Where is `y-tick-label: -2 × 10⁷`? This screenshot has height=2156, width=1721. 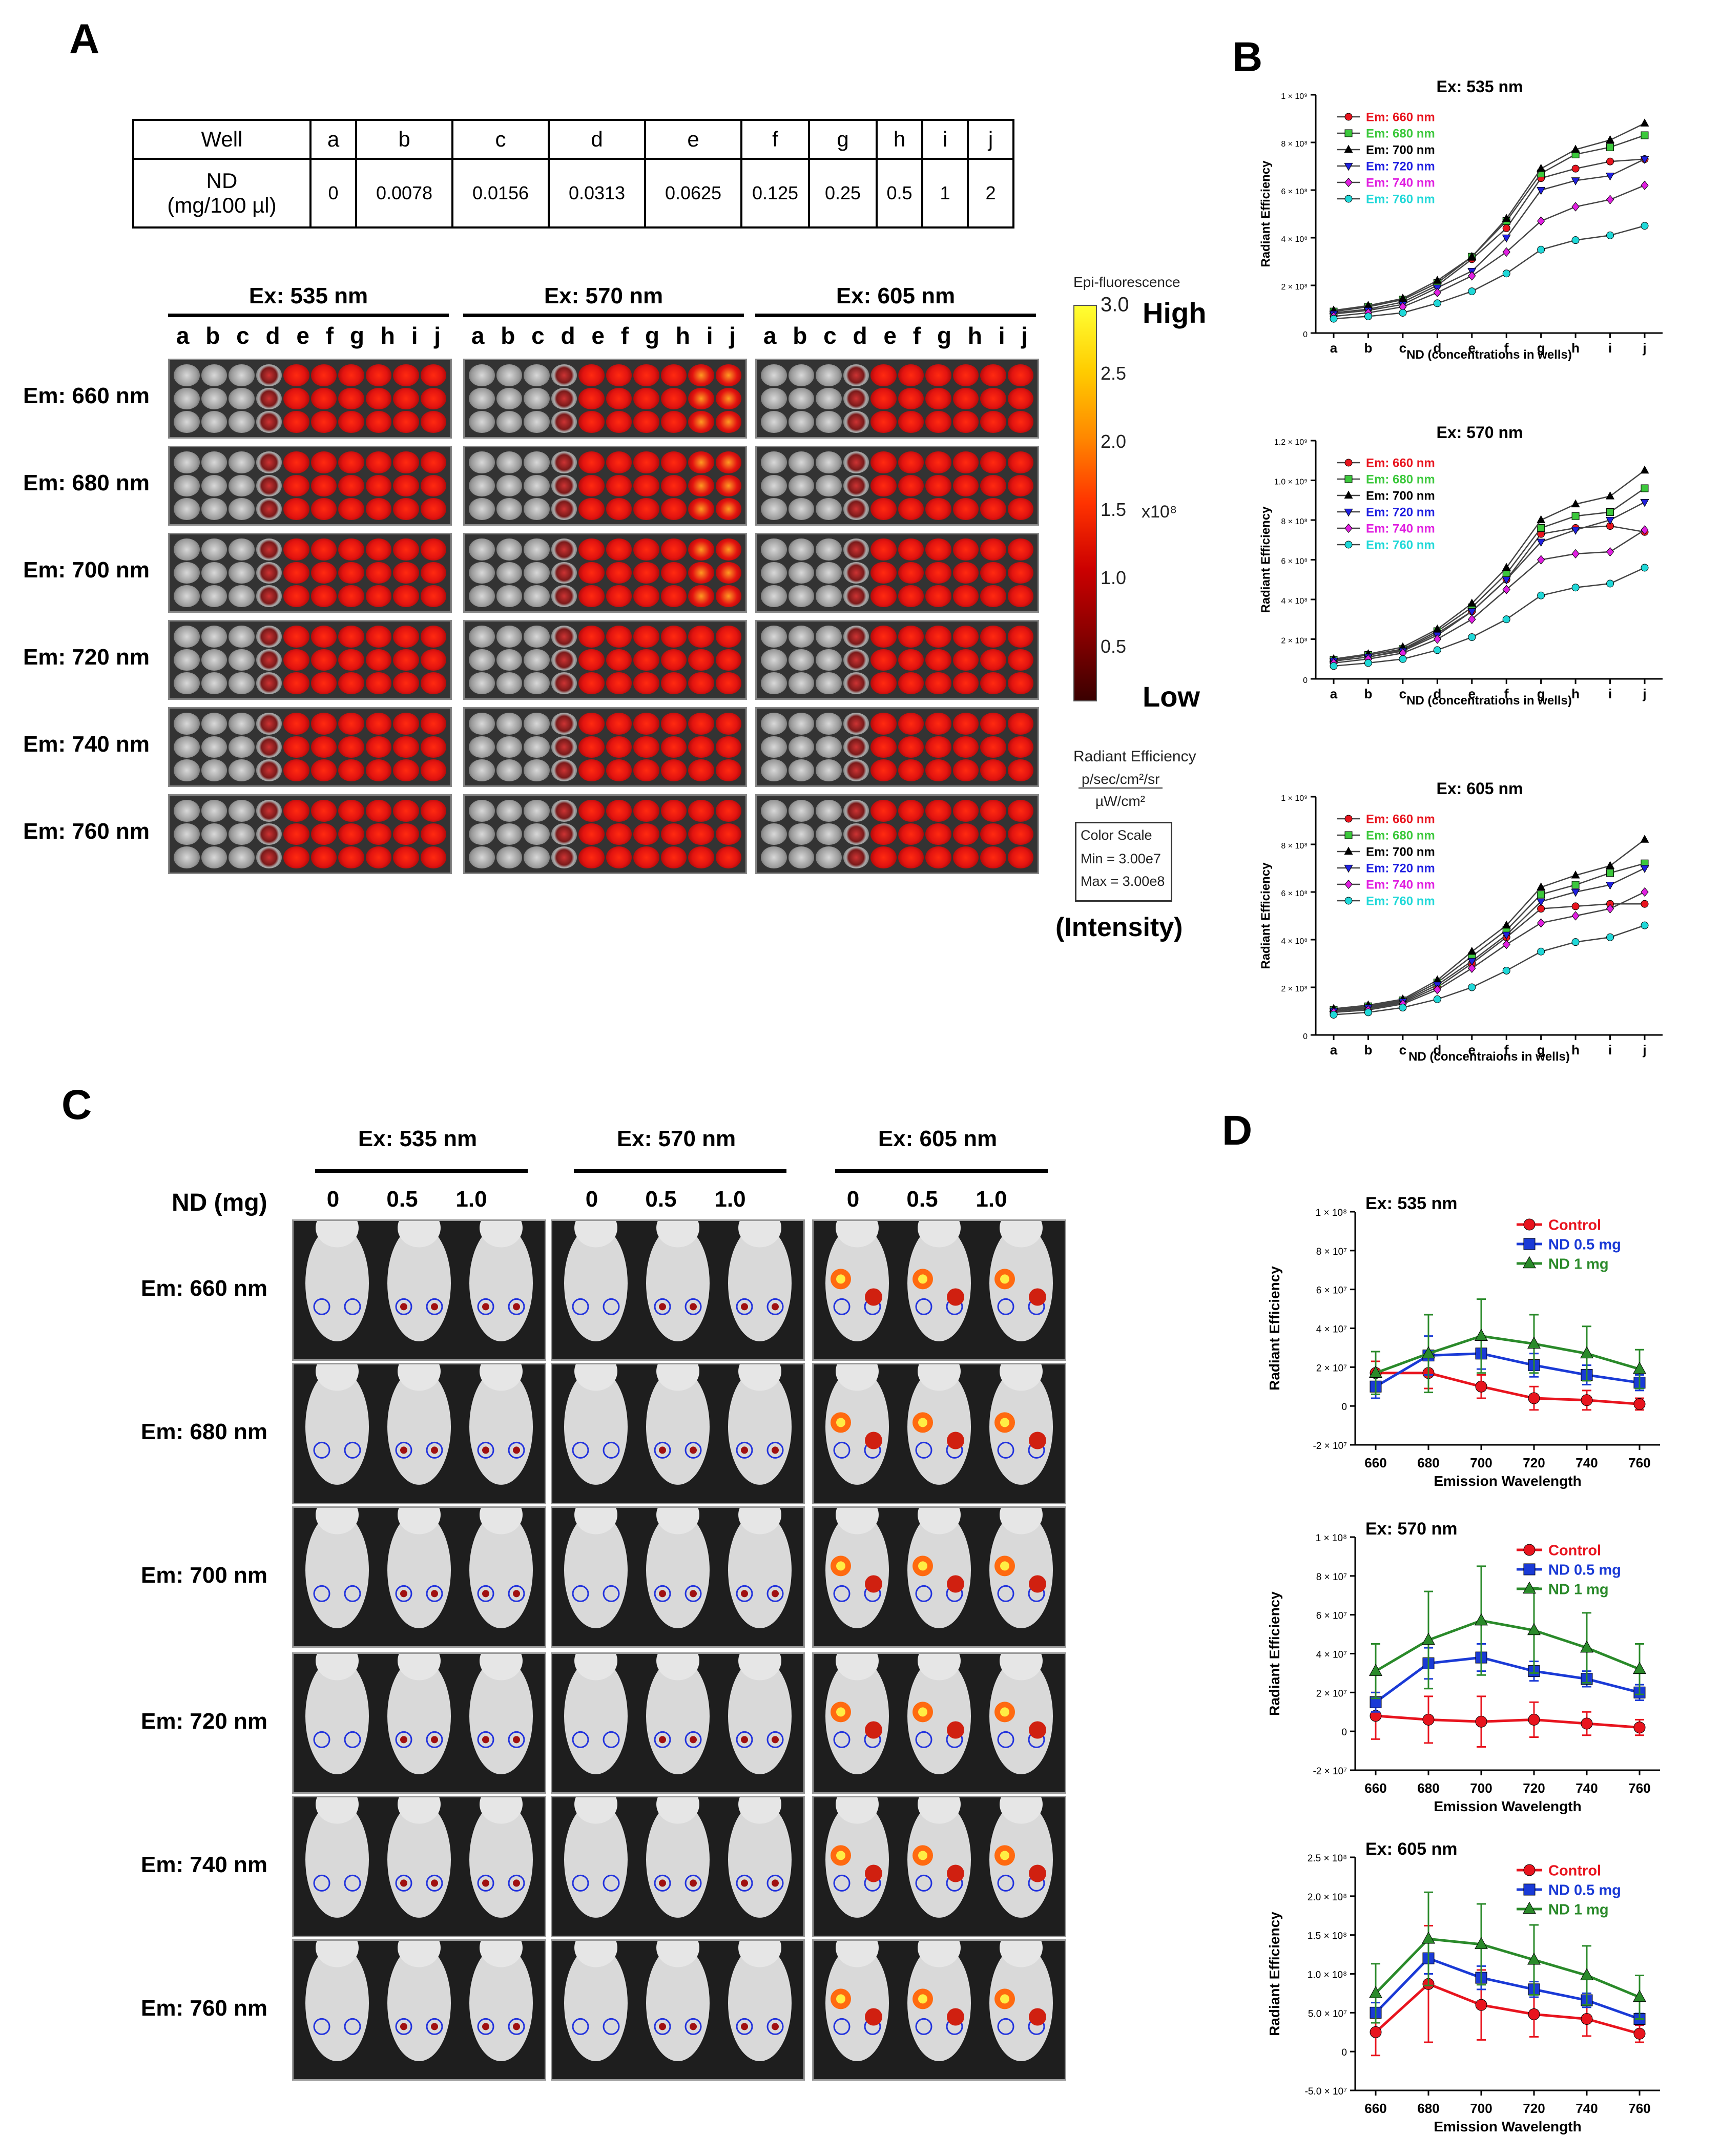 y-tick-label: -2 × 10⁷ is located at coordinates (1330, 1447).